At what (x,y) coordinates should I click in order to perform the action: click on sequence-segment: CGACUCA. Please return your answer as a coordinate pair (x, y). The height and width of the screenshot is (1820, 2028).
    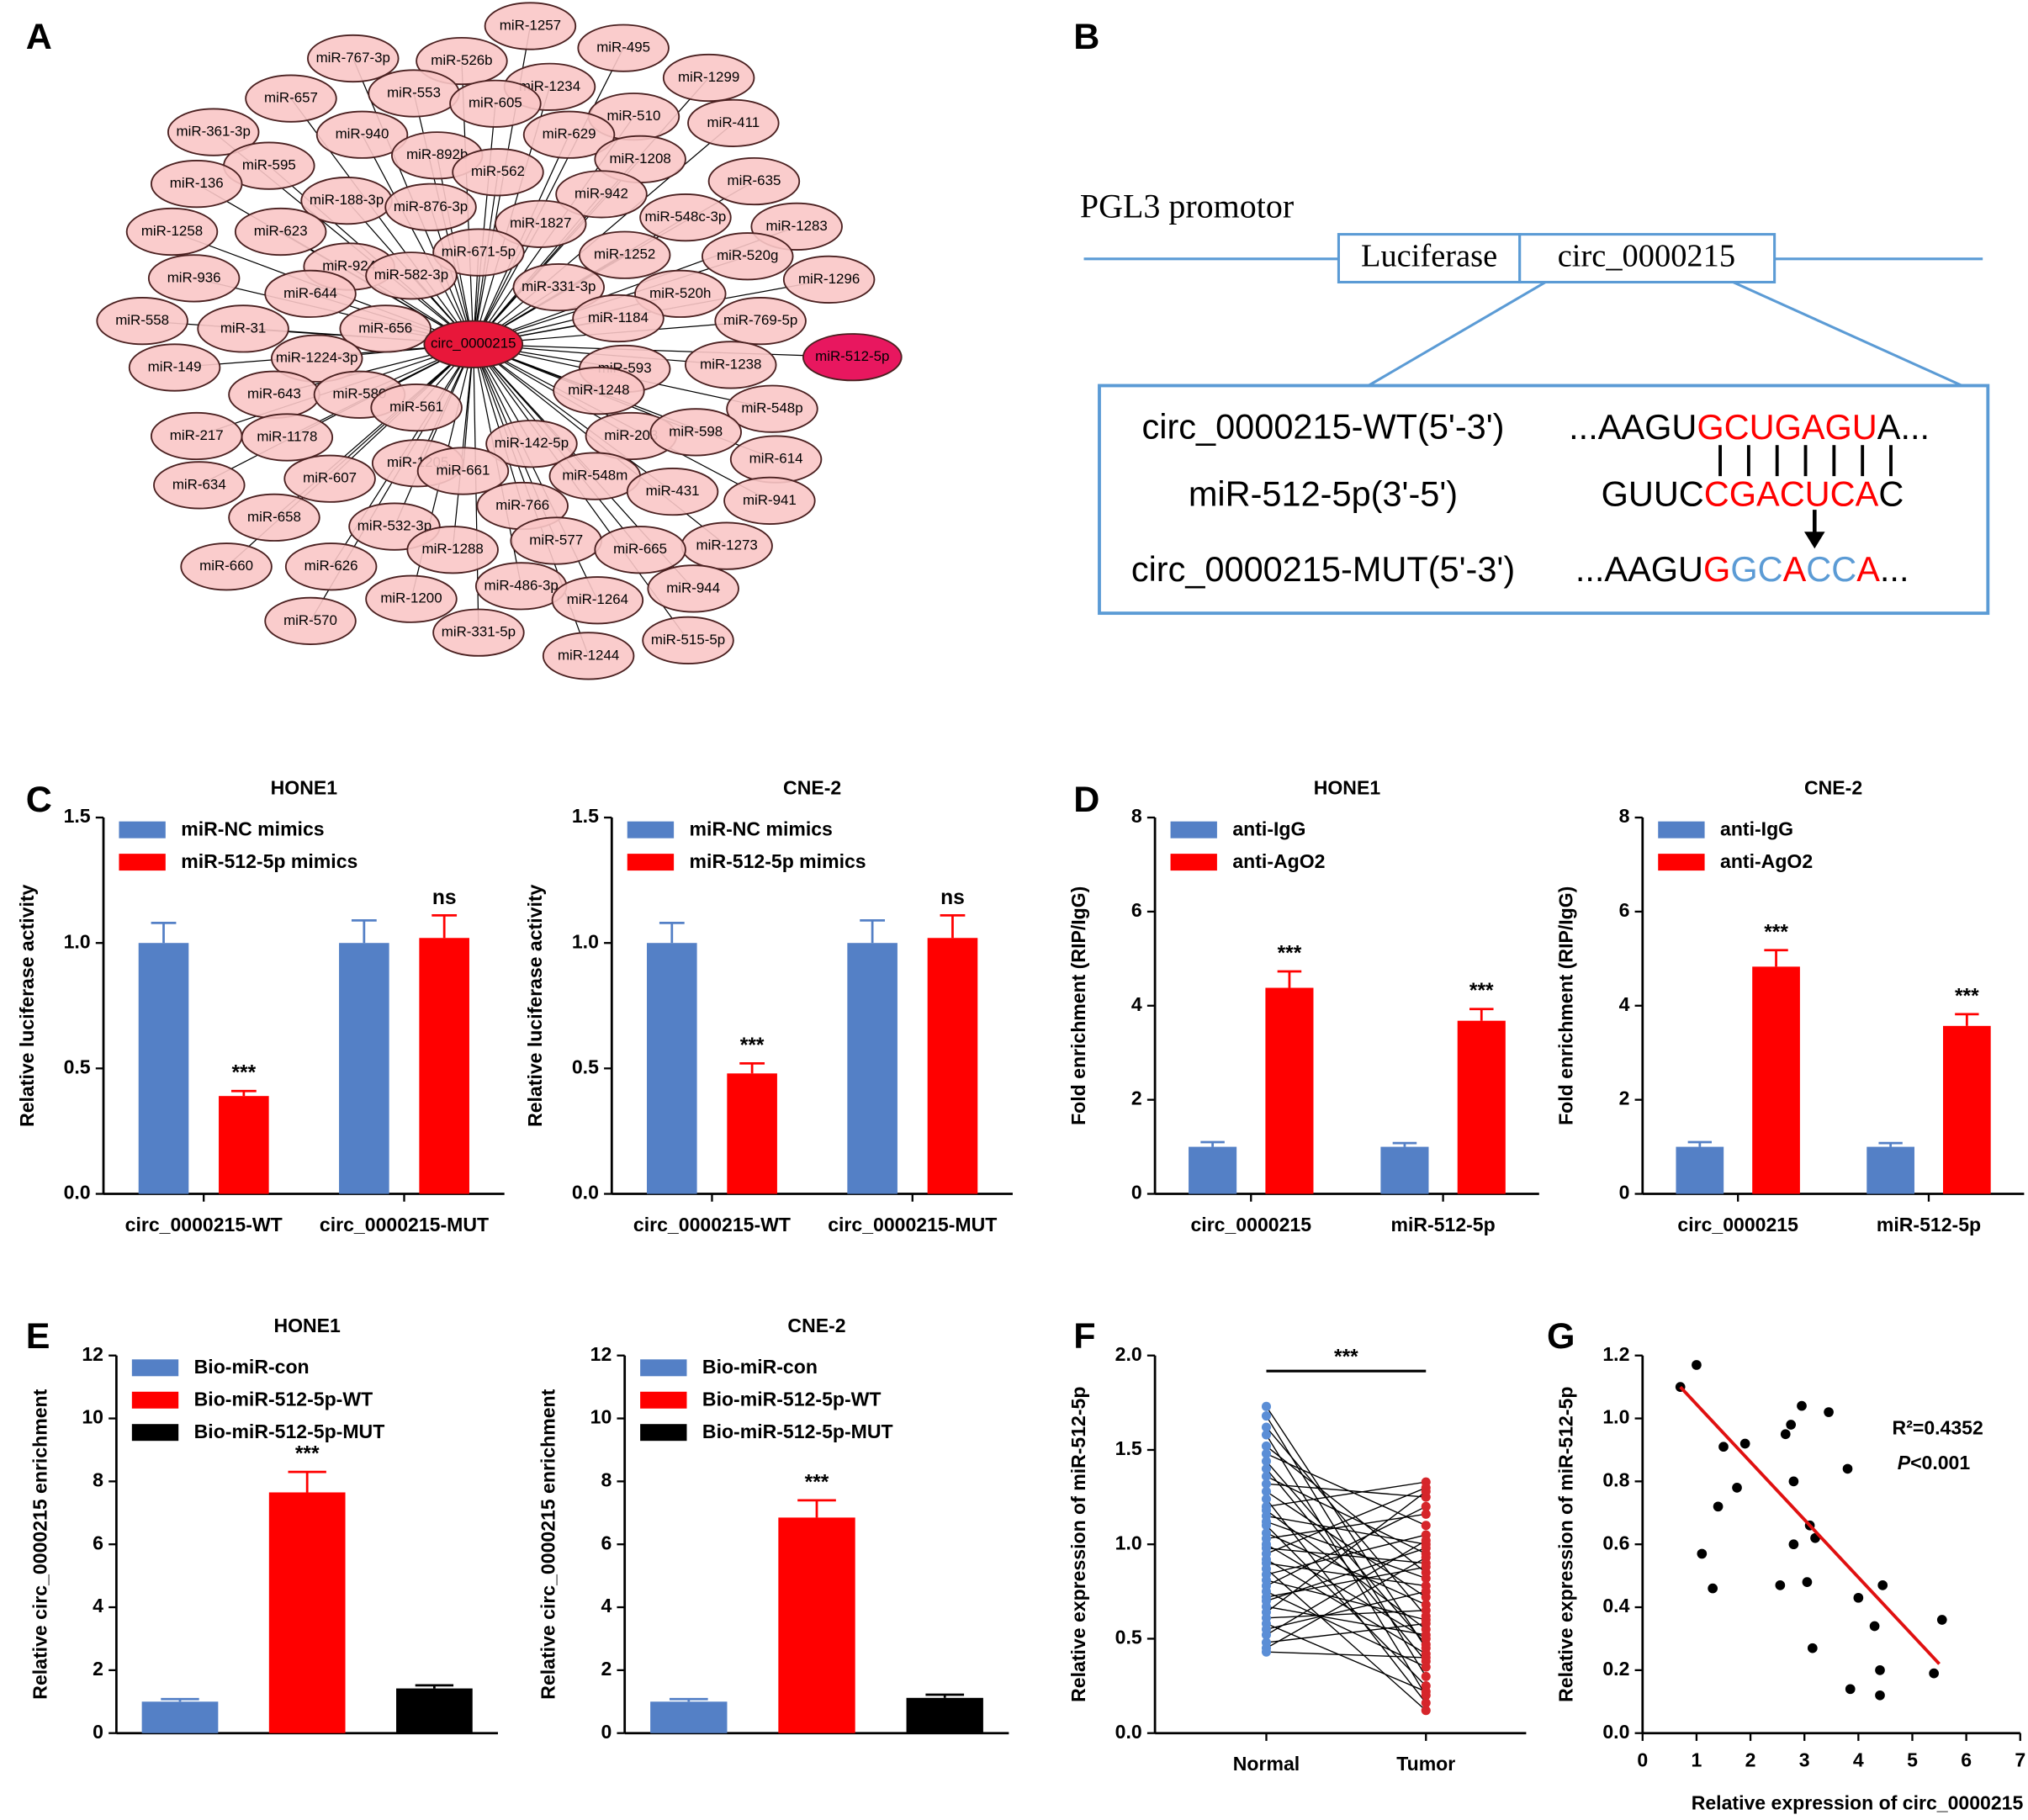
    Looking at the image, I should click on (1791, 494).